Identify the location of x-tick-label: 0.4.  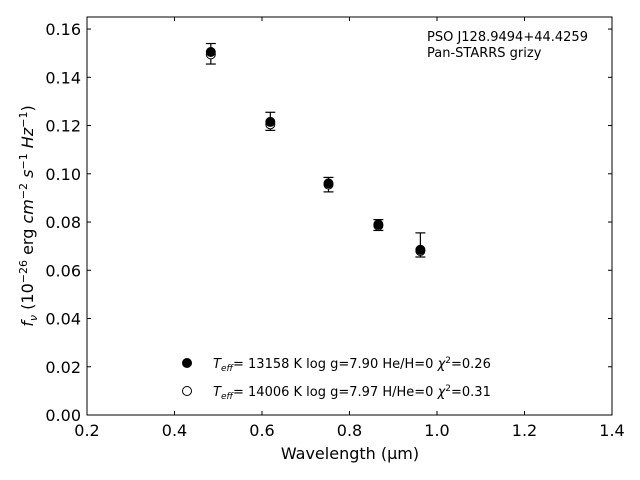
(174, 430).